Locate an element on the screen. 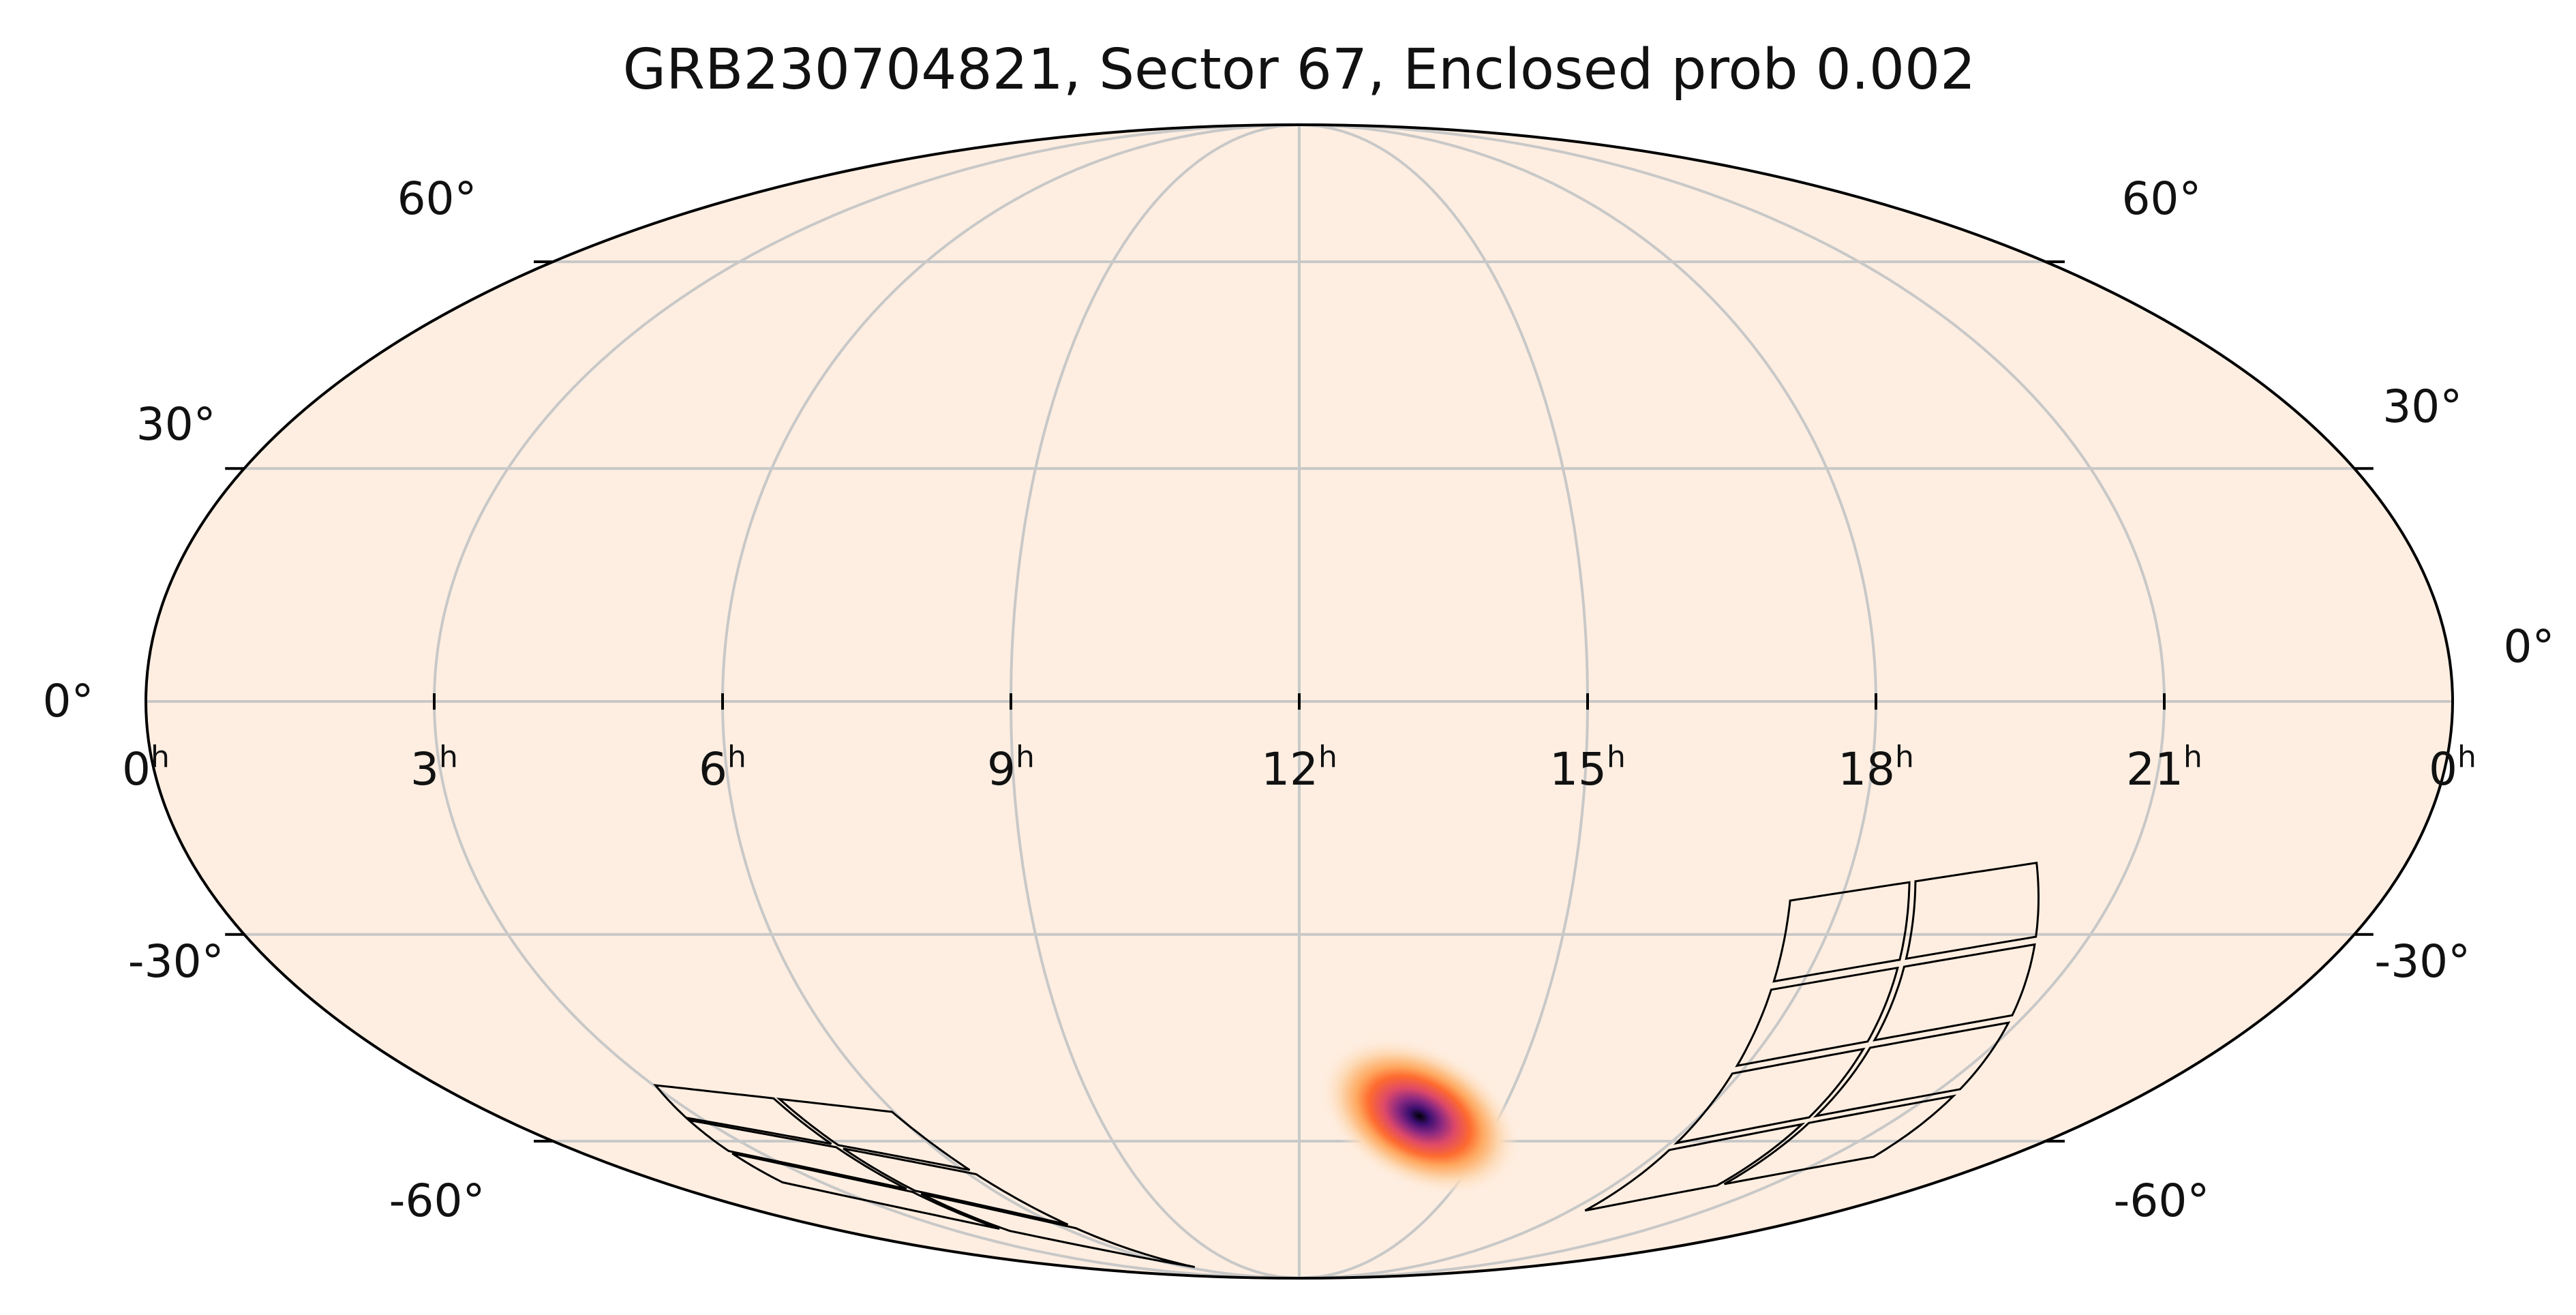  dec-tick-label-right: 60° is located at coordinates (2161, 198).